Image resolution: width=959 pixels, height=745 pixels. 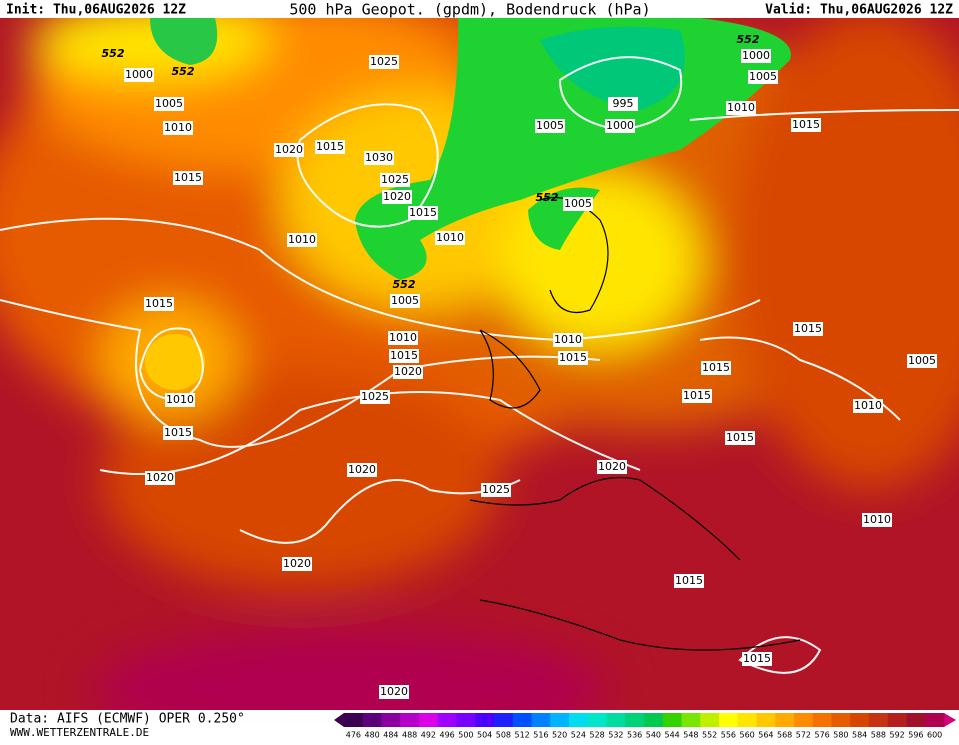 I want to click on legend-label: 492, so click(x=428, y=735).